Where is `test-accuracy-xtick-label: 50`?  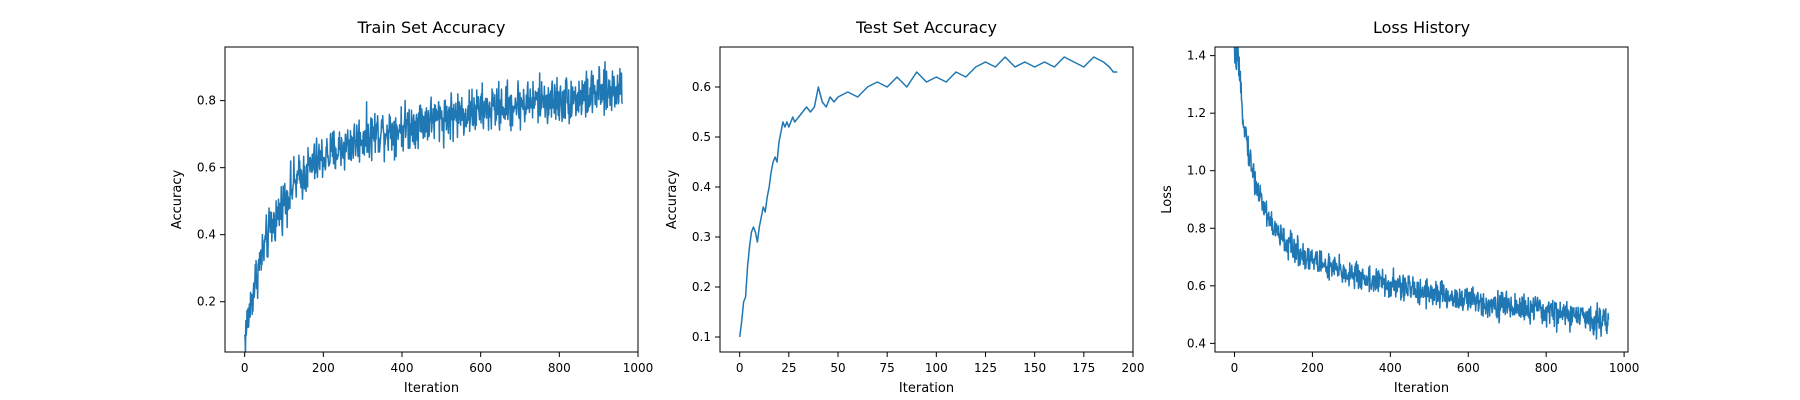
test-accuracy-xtick-label: 50 is located at coordinates (837, 368).